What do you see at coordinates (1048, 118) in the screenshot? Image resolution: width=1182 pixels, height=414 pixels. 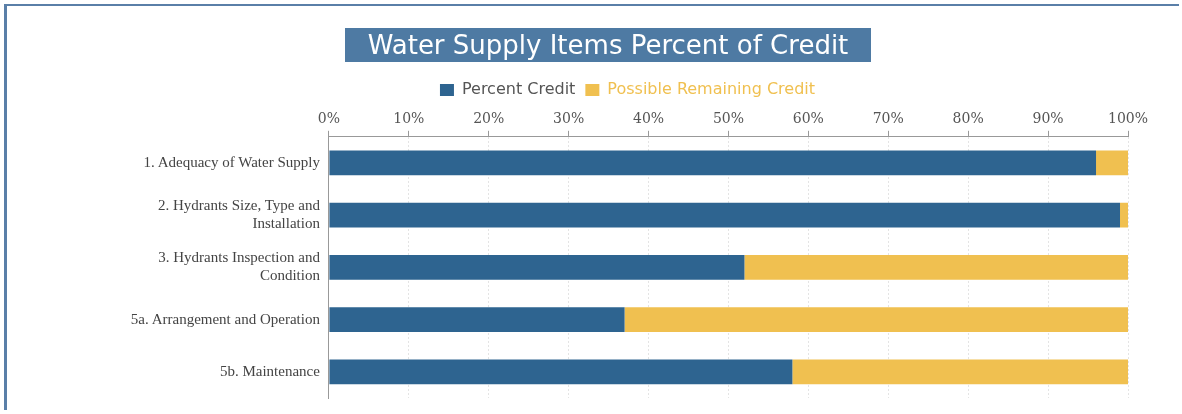 I see `x-tick-label: 90%` at bounding box center [1048, 118].